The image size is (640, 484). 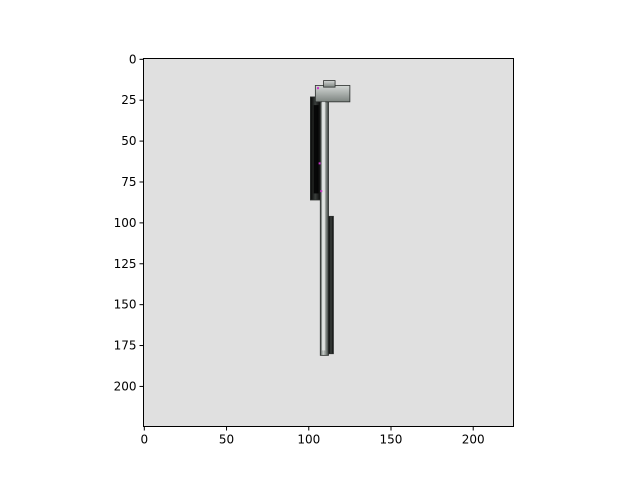 I want to click on y-tick-label: 0, so click(x=133, y=59).